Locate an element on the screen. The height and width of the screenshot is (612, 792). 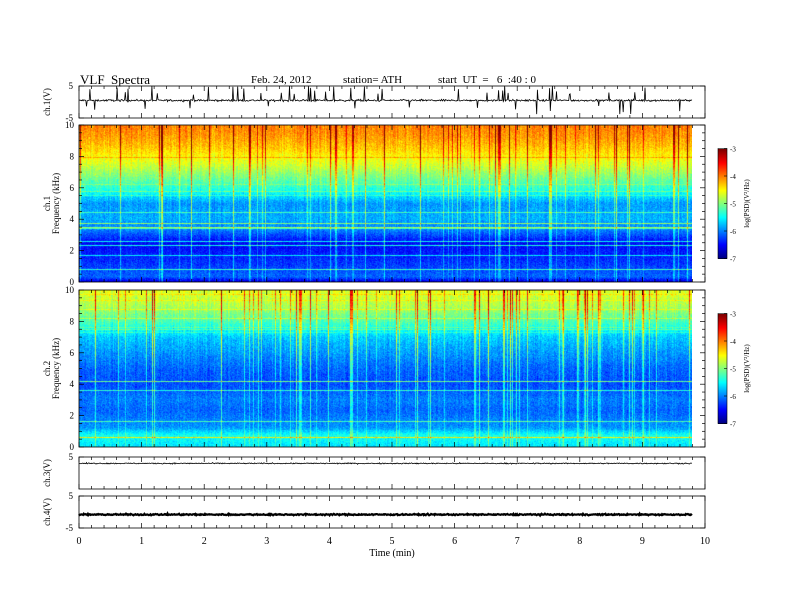
x-tick-label-1: 1 is located at coordinates (141, 541).